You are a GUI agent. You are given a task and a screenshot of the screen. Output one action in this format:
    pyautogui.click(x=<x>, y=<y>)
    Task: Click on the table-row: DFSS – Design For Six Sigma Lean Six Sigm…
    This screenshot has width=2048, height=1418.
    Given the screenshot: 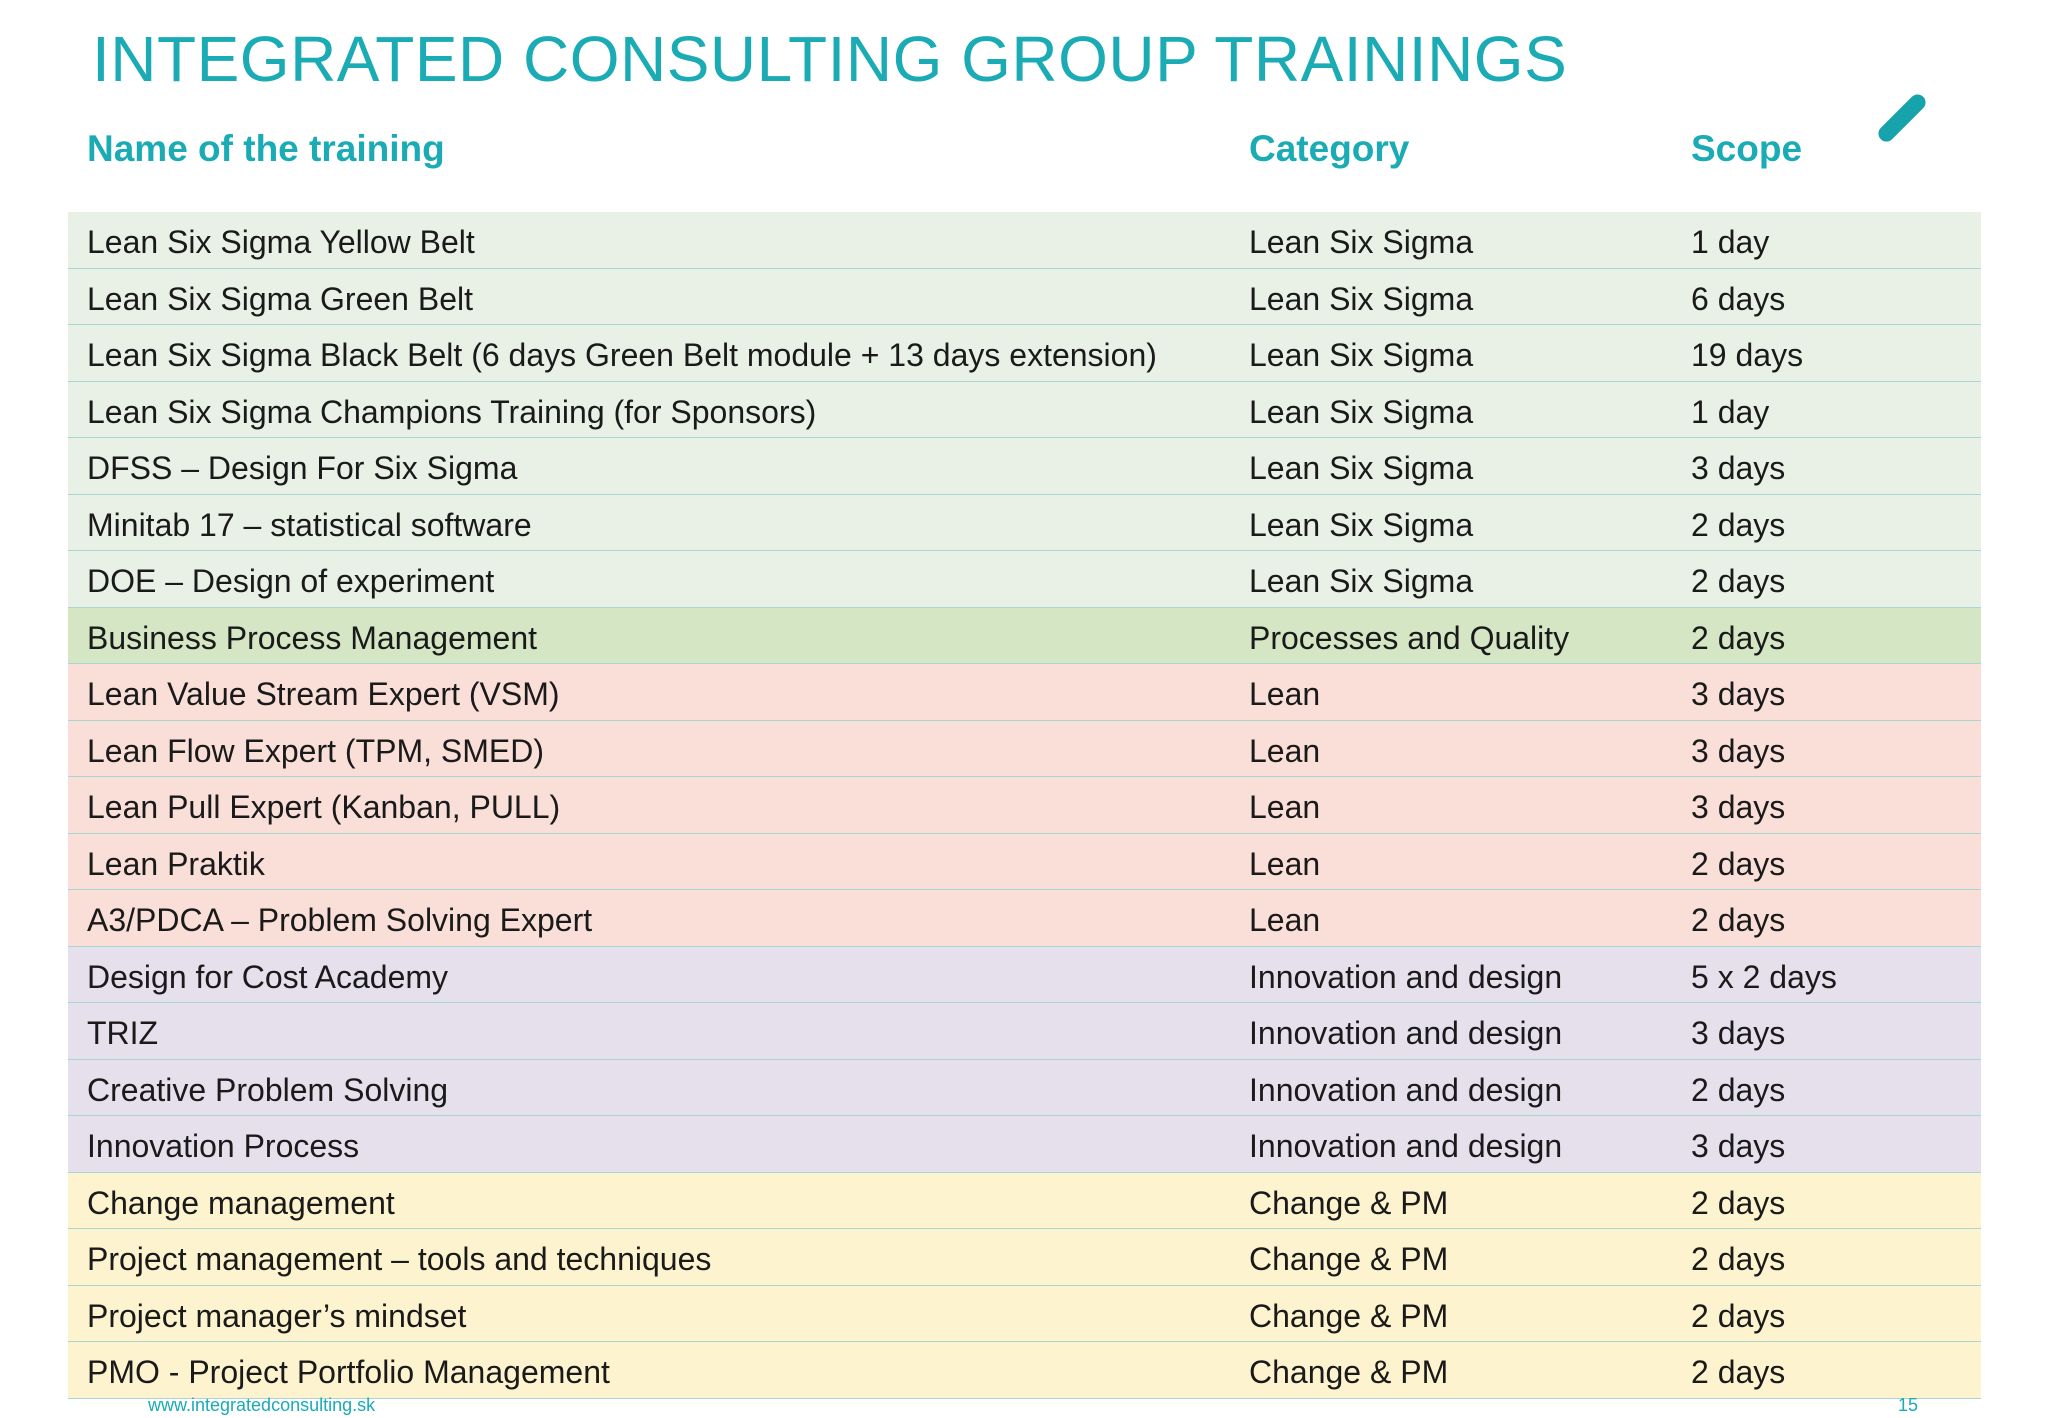 What is the action you would take?
    pyautogui.click(x=1024, y=466)
    